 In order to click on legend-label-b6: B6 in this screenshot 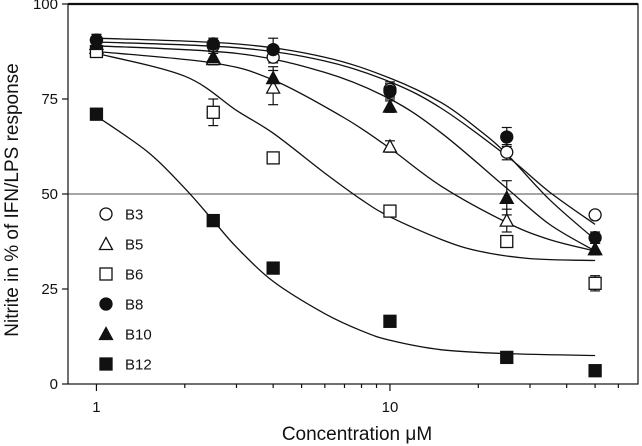, I will do `click(134, 275)`.